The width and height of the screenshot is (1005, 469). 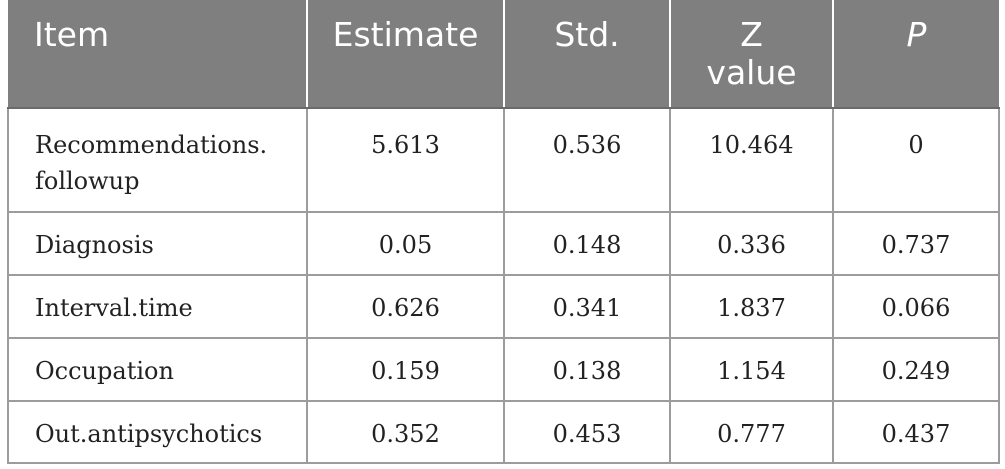 What do you see at coordinates (752, 160) in the screenshot?
I see `cell-z-value: 10.464` at bounding box center [752, 160].